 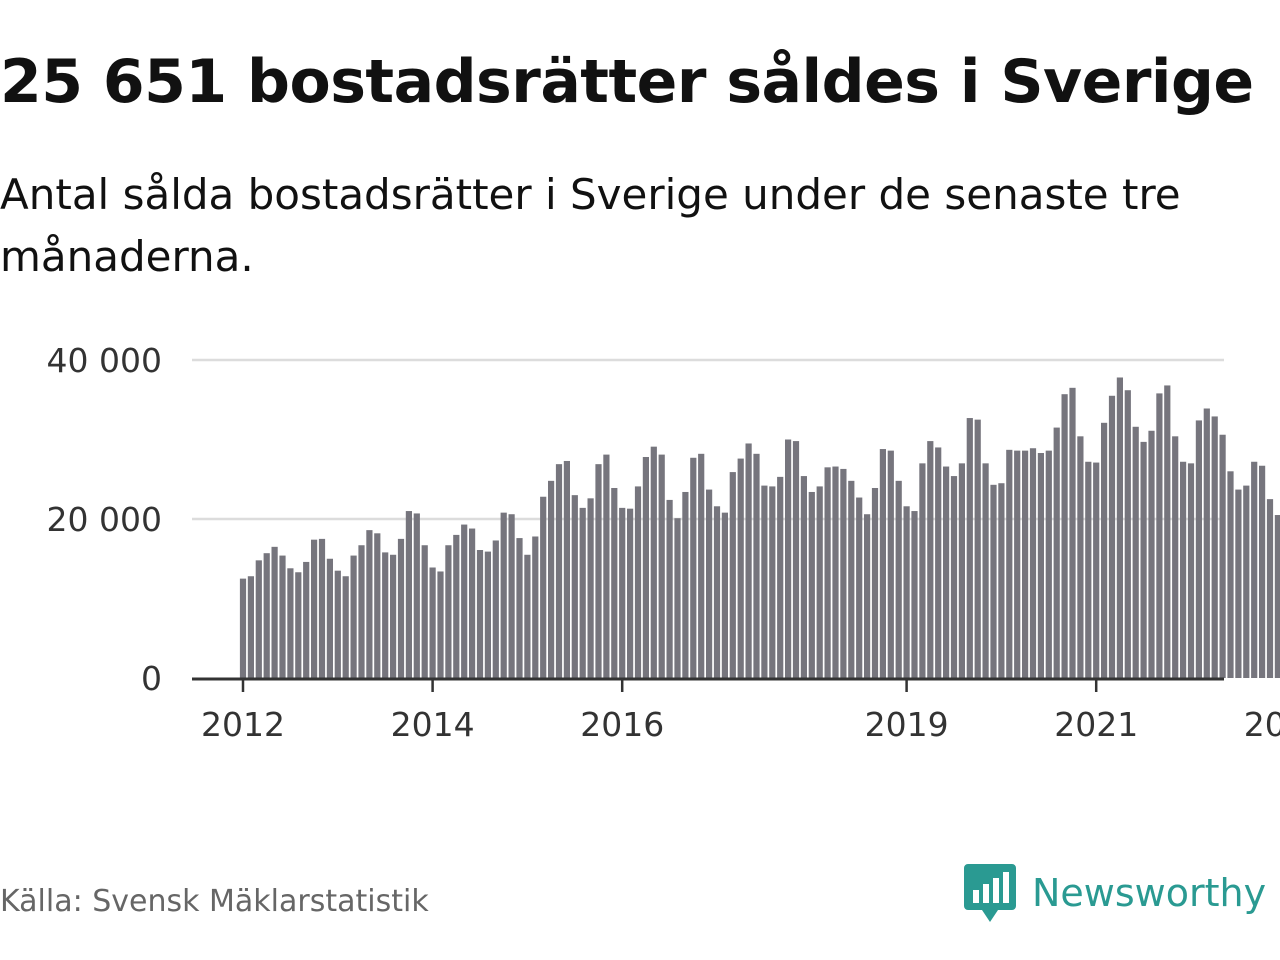 I want to click on brand: Newsworthy, so click(x=1115, y=893).